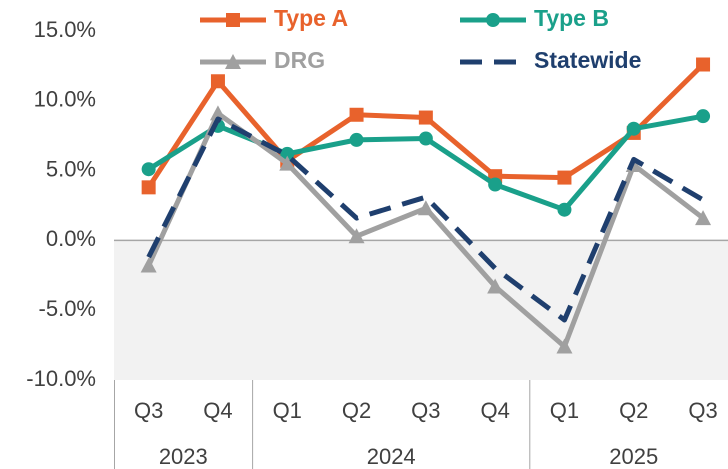  What do you see at coordinates (65, 29) in the screenshot?
I see `y-tick-label: 15.0%` at bounding box center [65, 29].